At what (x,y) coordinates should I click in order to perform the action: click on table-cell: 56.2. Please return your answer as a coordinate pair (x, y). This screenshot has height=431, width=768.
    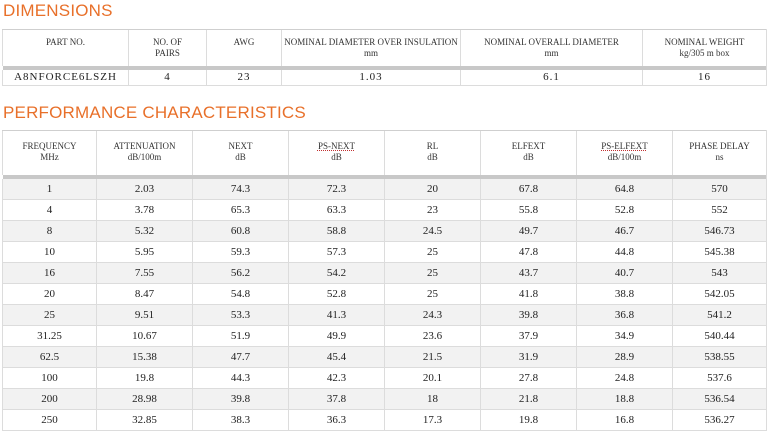
    Looking at the image, I should click on (240, 273).